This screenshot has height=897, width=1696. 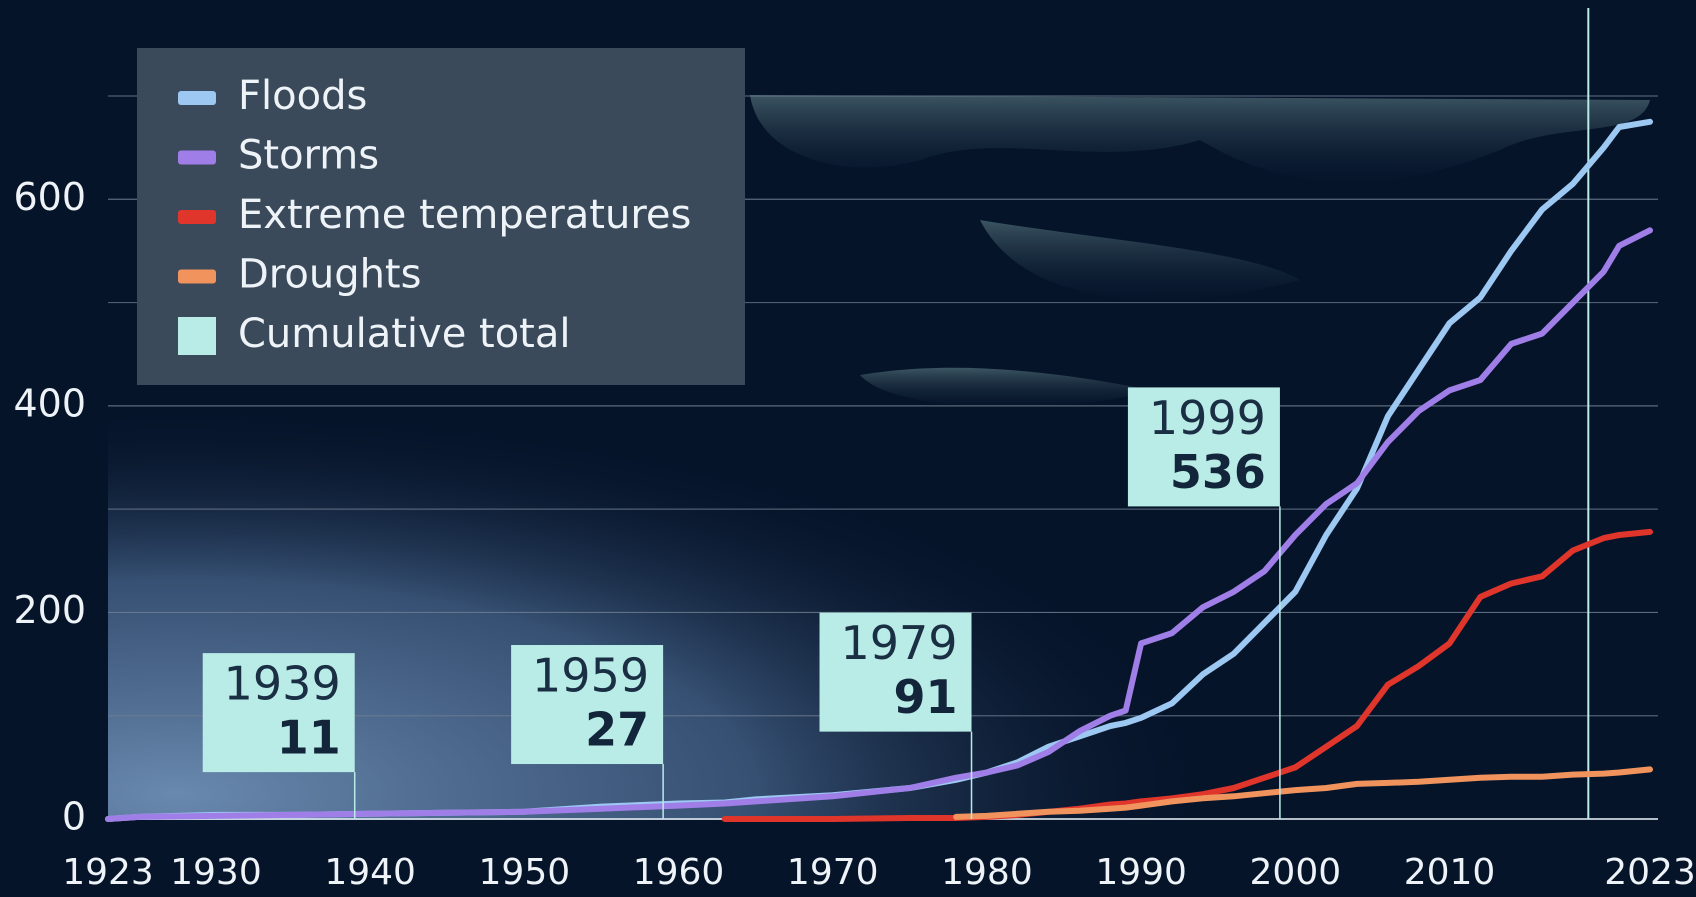 What do you see at coordinates (679, 872) in the screenshot?
I see `x-tick-label: 1960` at bounding box center [679, 872].